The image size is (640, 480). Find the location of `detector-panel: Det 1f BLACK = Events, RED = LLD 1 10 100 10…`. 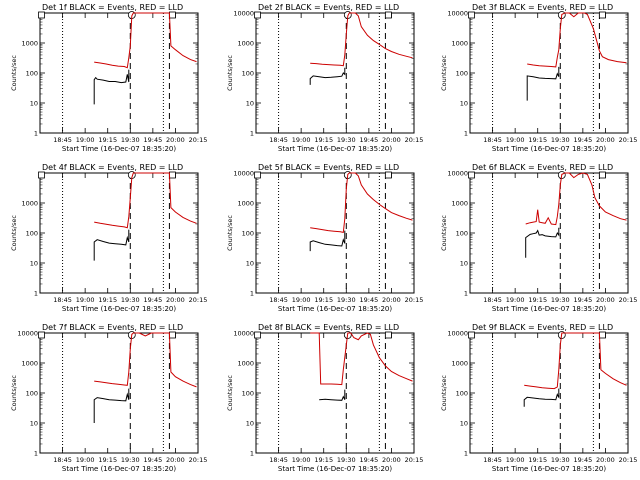

detector-panel: Det 1f BLACK = Events, RED = LLD 1 10 100 10… is located at coordinates (108, 78).